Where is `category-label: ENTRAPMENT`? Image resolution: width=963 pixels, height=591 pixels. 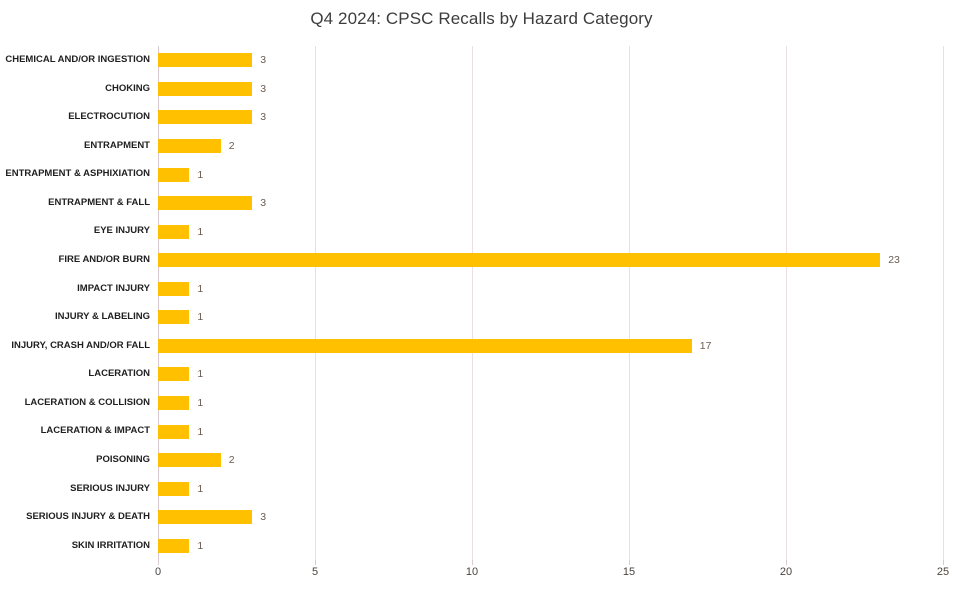
category-label: ENTRAPMENT is located at coordinates (117, 145).